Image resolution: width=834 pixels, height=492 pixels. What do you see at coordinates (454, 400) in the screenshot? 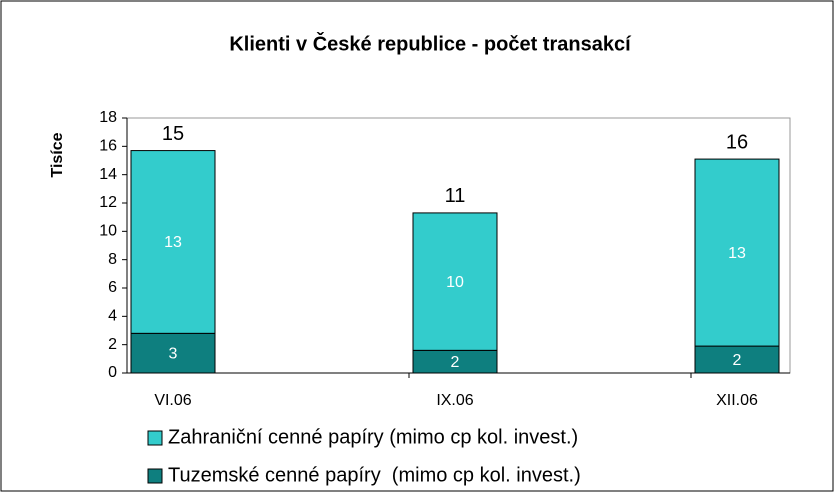
I see `x-tick-label: IX.06` at bounding box center [454, 400].